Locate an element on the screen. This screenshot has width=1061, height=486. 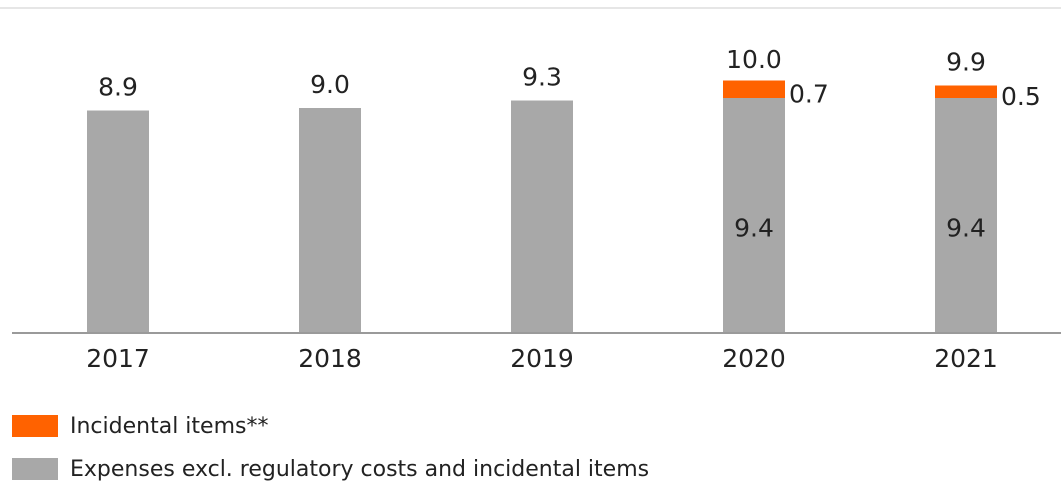
x-tick-label: 2020 is located at coordinates (754, 358).